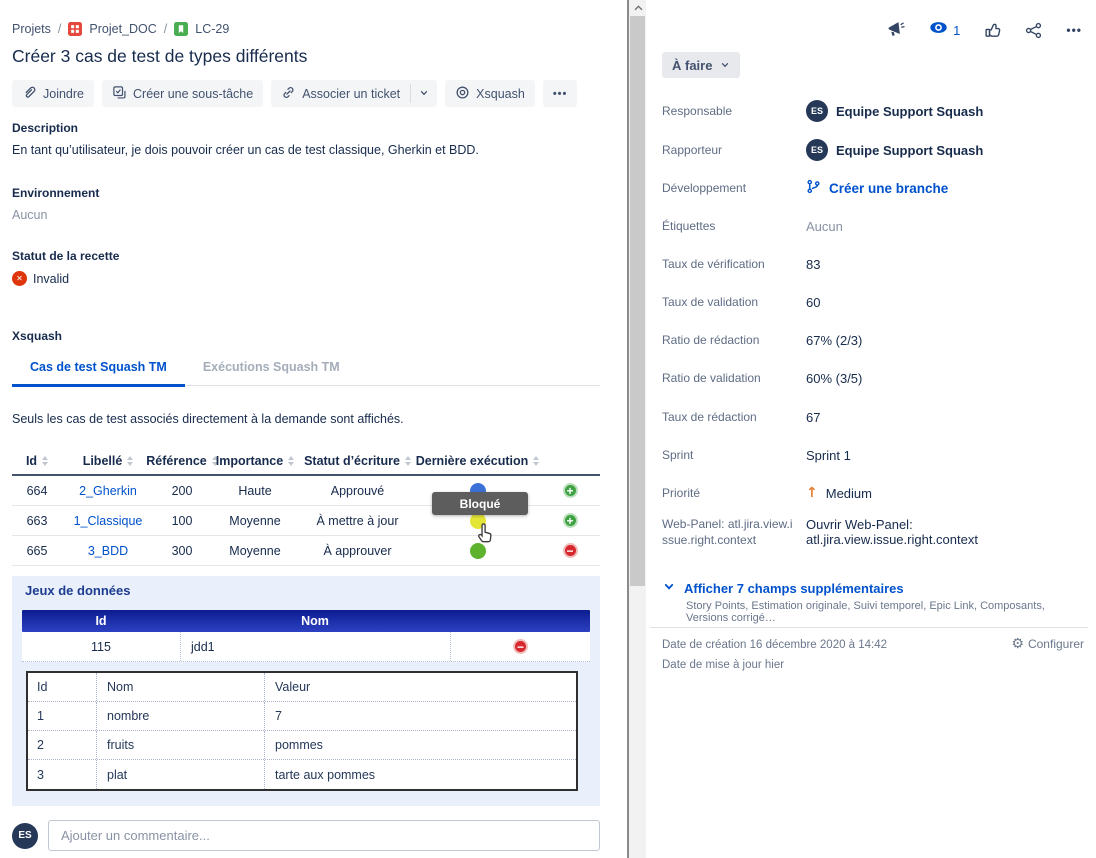  What do you see at coordinates (411, 93) in the screenshot?
I see `button-divider` at bounding box center [411, 93].